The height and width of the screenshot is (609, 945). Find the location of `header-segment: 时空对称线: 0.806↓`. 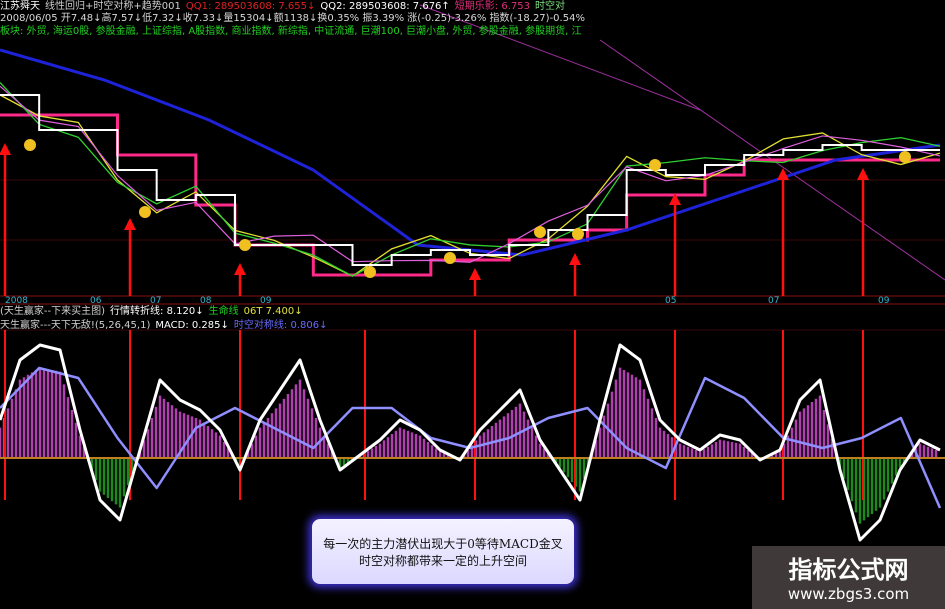

header-segment: 时空对称线: 0.806↓ is located at coordinates (280, 325).